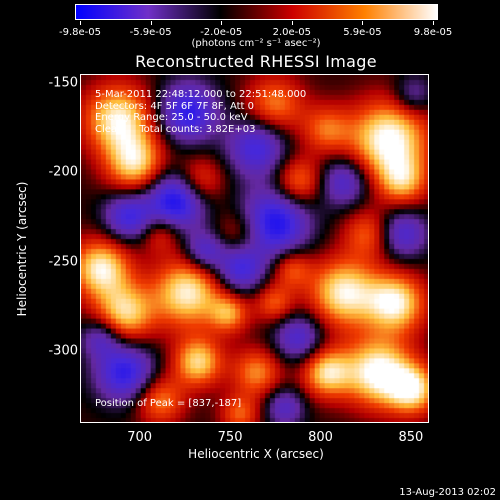 This screenshot has width=500, height=500. I want to click on colorbar, so click(256, 12).